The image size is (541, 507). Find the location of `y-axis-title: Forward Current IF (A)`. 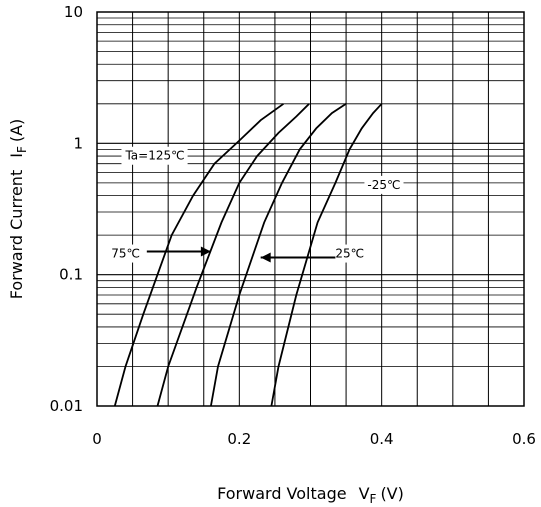

y-axis-title: Forward Current IF (A) is located at coordinates (18, 209).